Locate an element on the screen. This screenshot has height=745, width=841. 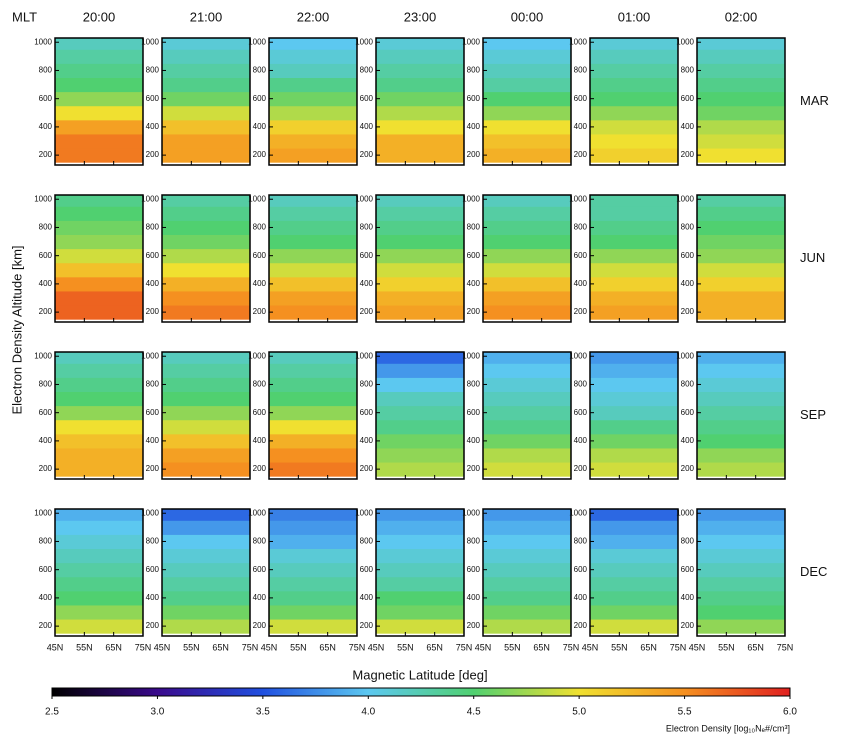
colorbar-tick-label: 4.5 is located at coordinates (474, 712).